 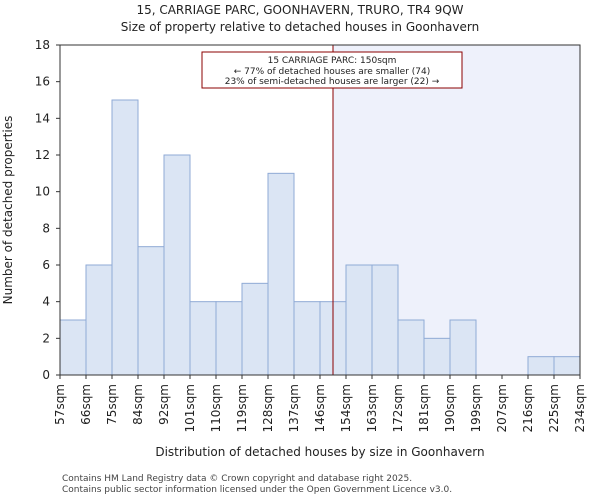 I want to click on y-tick-label: 10, so click(x=42, y=192).